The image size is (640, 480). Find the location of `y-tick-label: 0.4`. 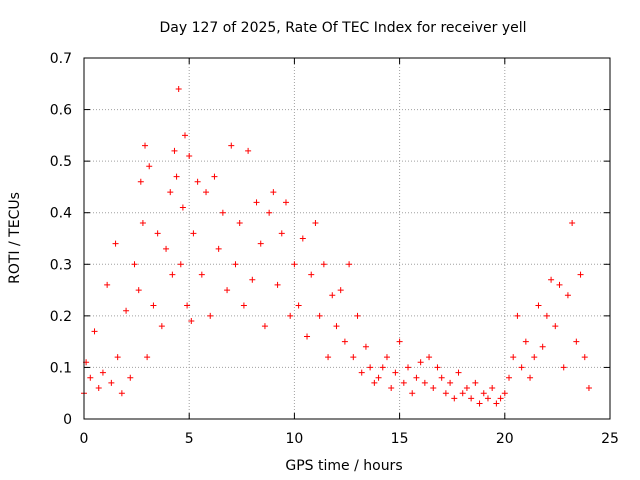

y-tick-label: 0.4 is located at coordinates (61, 214).